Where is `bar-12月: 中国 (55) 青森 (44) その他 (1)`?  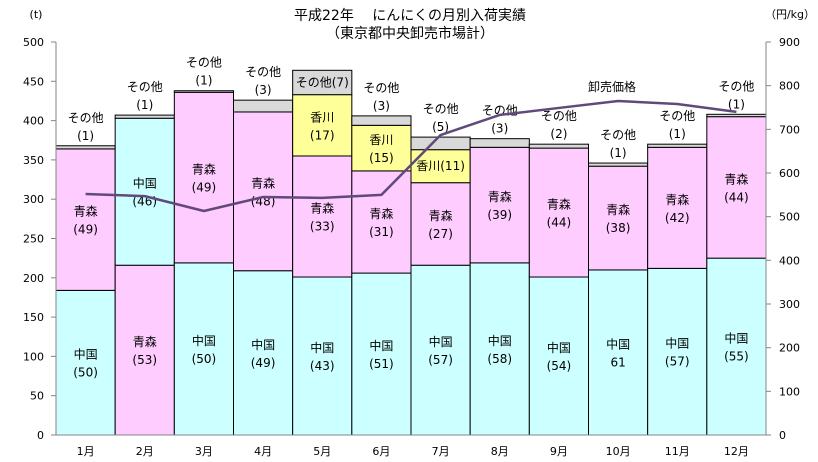
bar-12月: 中国 (55) 青森 (44) その他 (1) is located at coordinates (736, 257).